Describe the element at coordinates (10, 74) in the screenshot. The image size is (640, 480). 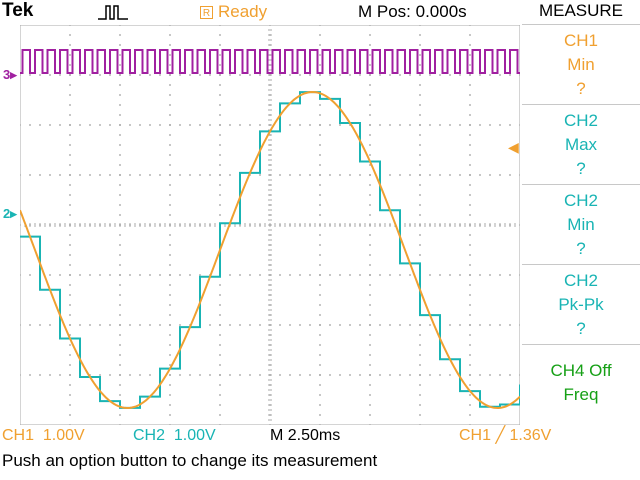
I see `ch3-ground-marker: 3▸` at that location.